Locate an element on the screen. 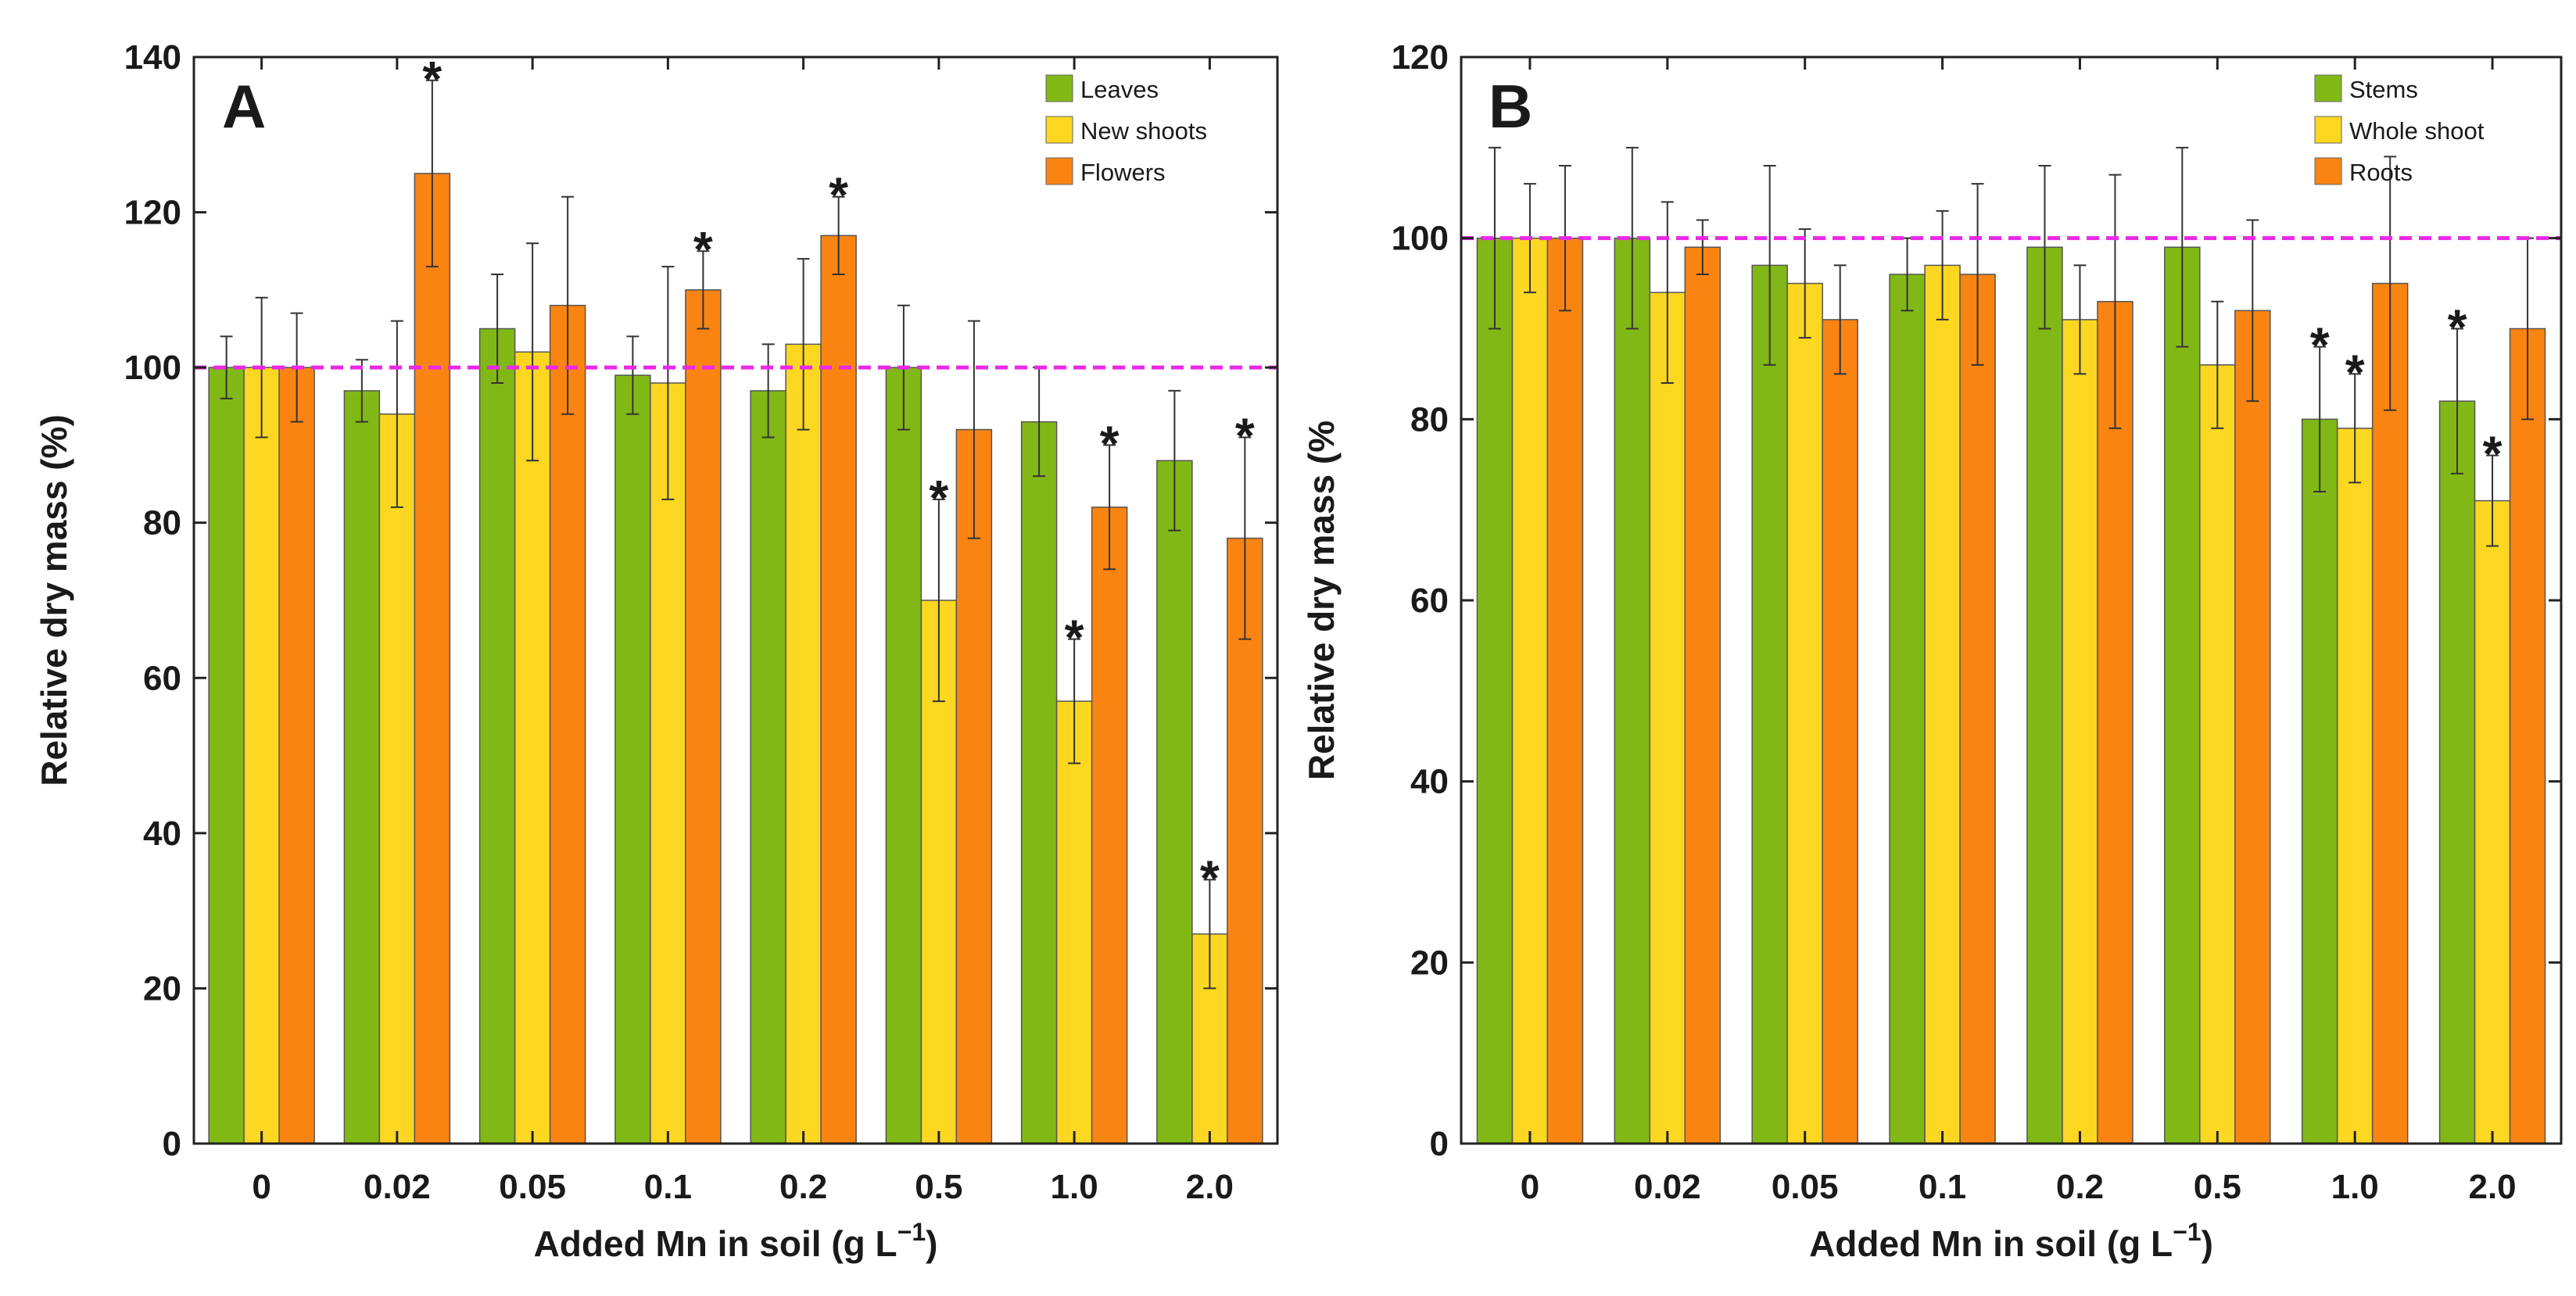  legend-swatch-leaves is located at coordinates (1059, 88).